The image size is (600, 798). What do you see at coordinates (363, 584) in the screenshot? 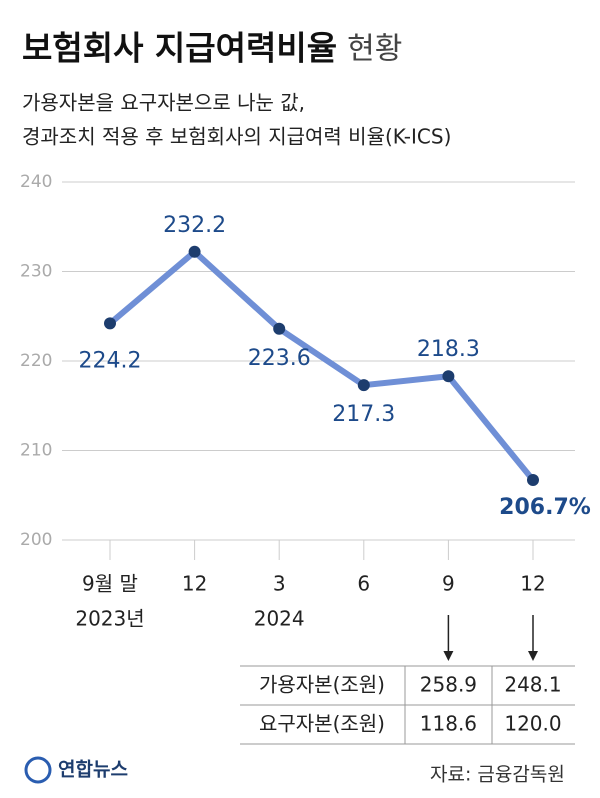
I see `x-tick-label: 6` at bounding box center [363, 584].